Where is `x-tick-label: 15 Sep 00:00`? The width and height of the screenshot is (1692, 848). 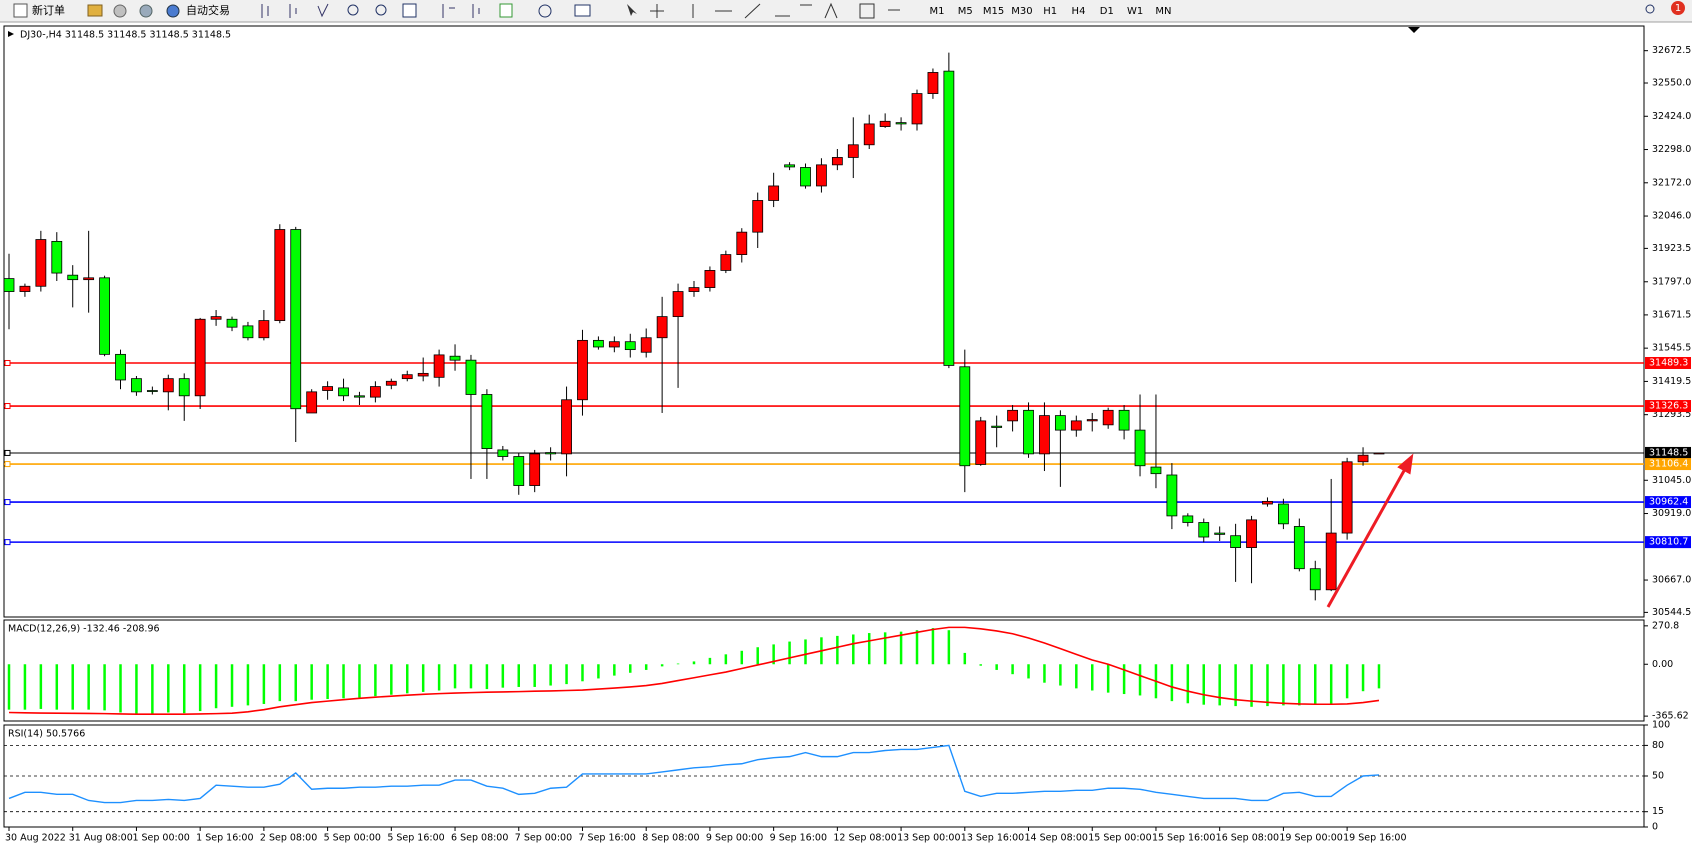 x-tick-label: 15 Sep 00:00 is located at coordinates (1119, 838).